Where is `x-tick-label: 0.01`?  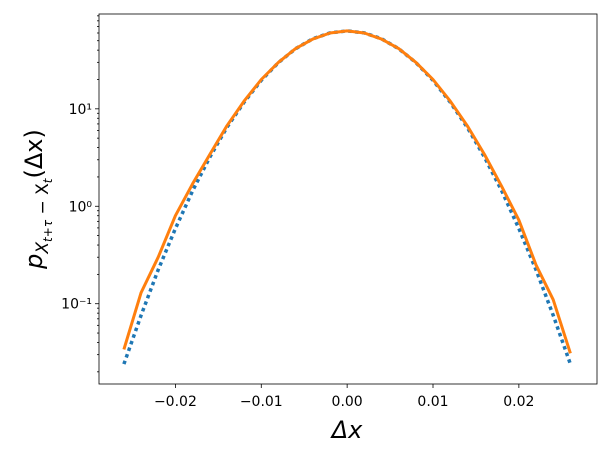
x-tick-label: 0.01 is located at coordinates (432, 402).